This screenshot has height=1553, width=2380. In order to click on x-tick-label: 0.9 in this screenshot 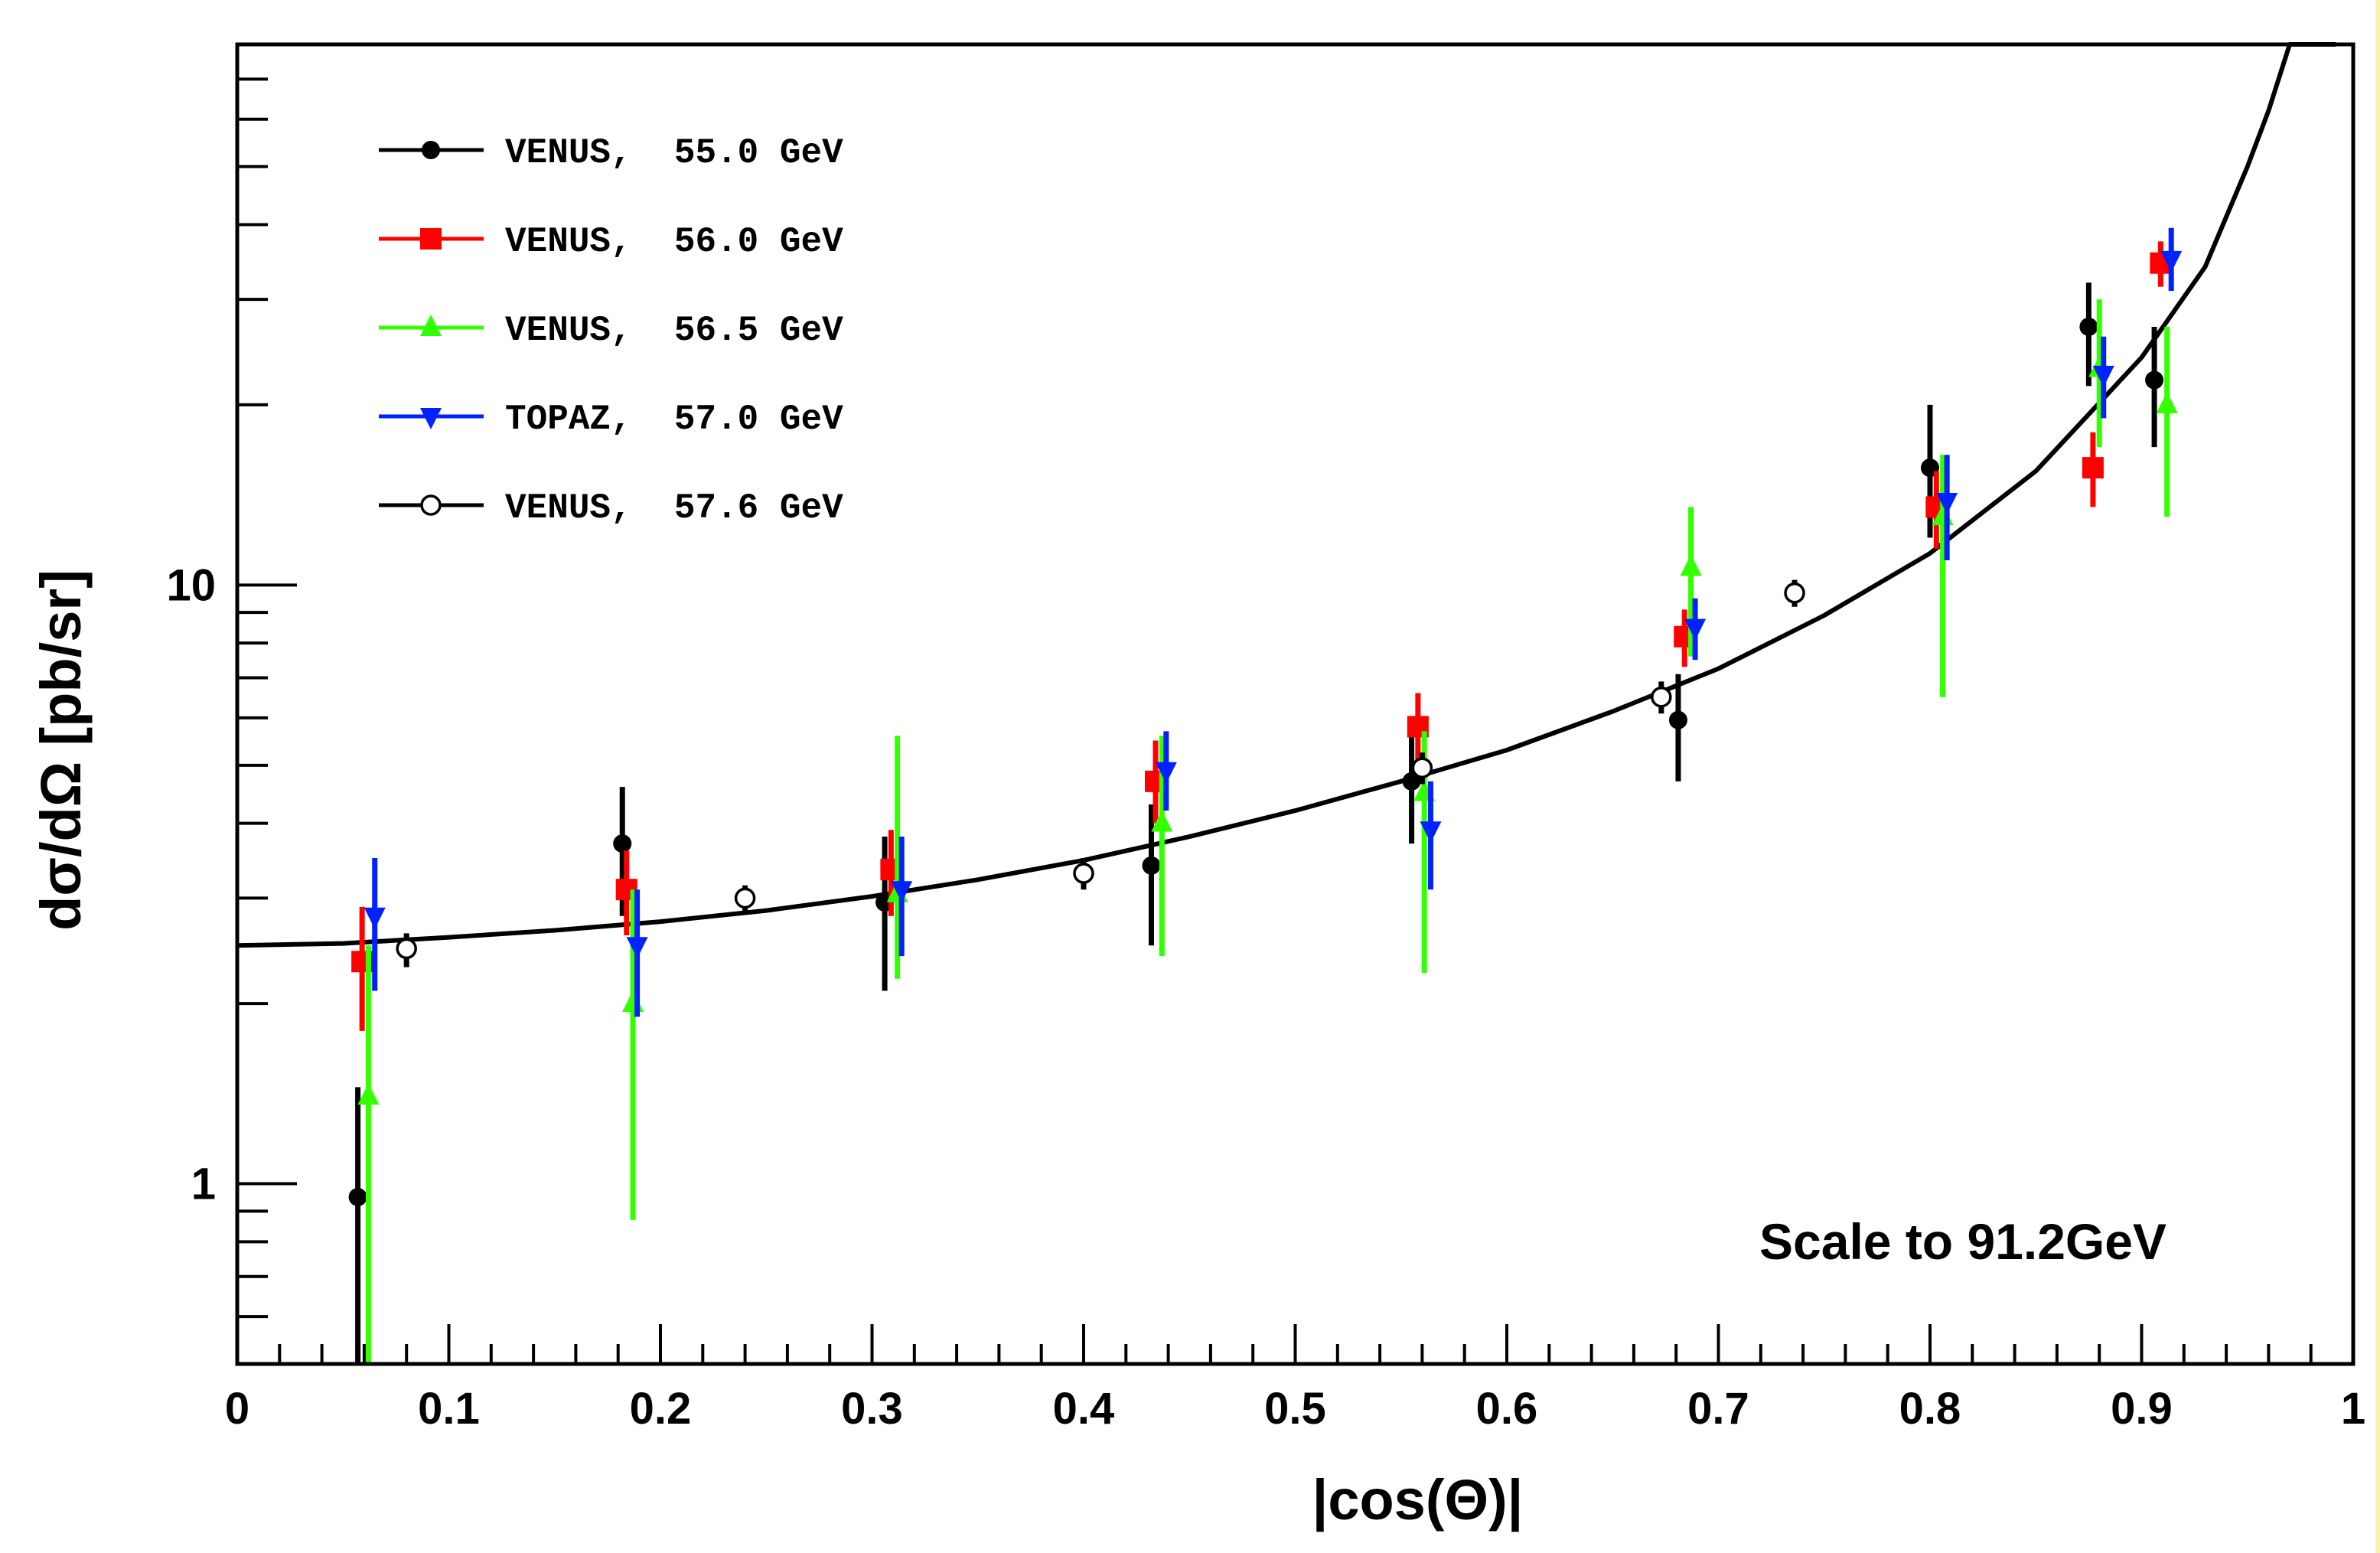, I will do `click(2142, 1409)`.